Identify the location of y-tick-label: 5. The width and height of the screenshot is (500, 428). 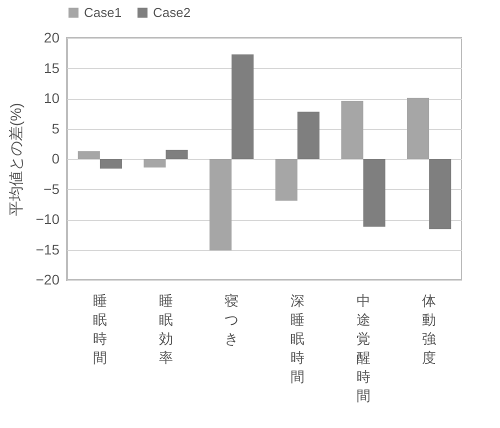
(56, 128).